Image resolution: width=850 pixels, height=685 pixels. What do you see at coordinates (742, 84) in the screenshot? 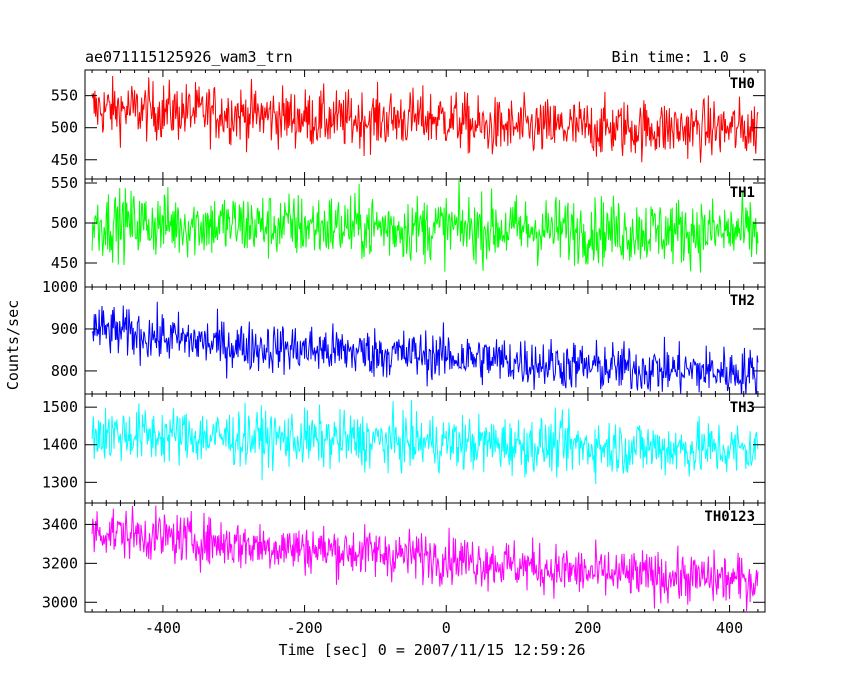
I see `panel-label: TH0` at bounding box center [742, 84].